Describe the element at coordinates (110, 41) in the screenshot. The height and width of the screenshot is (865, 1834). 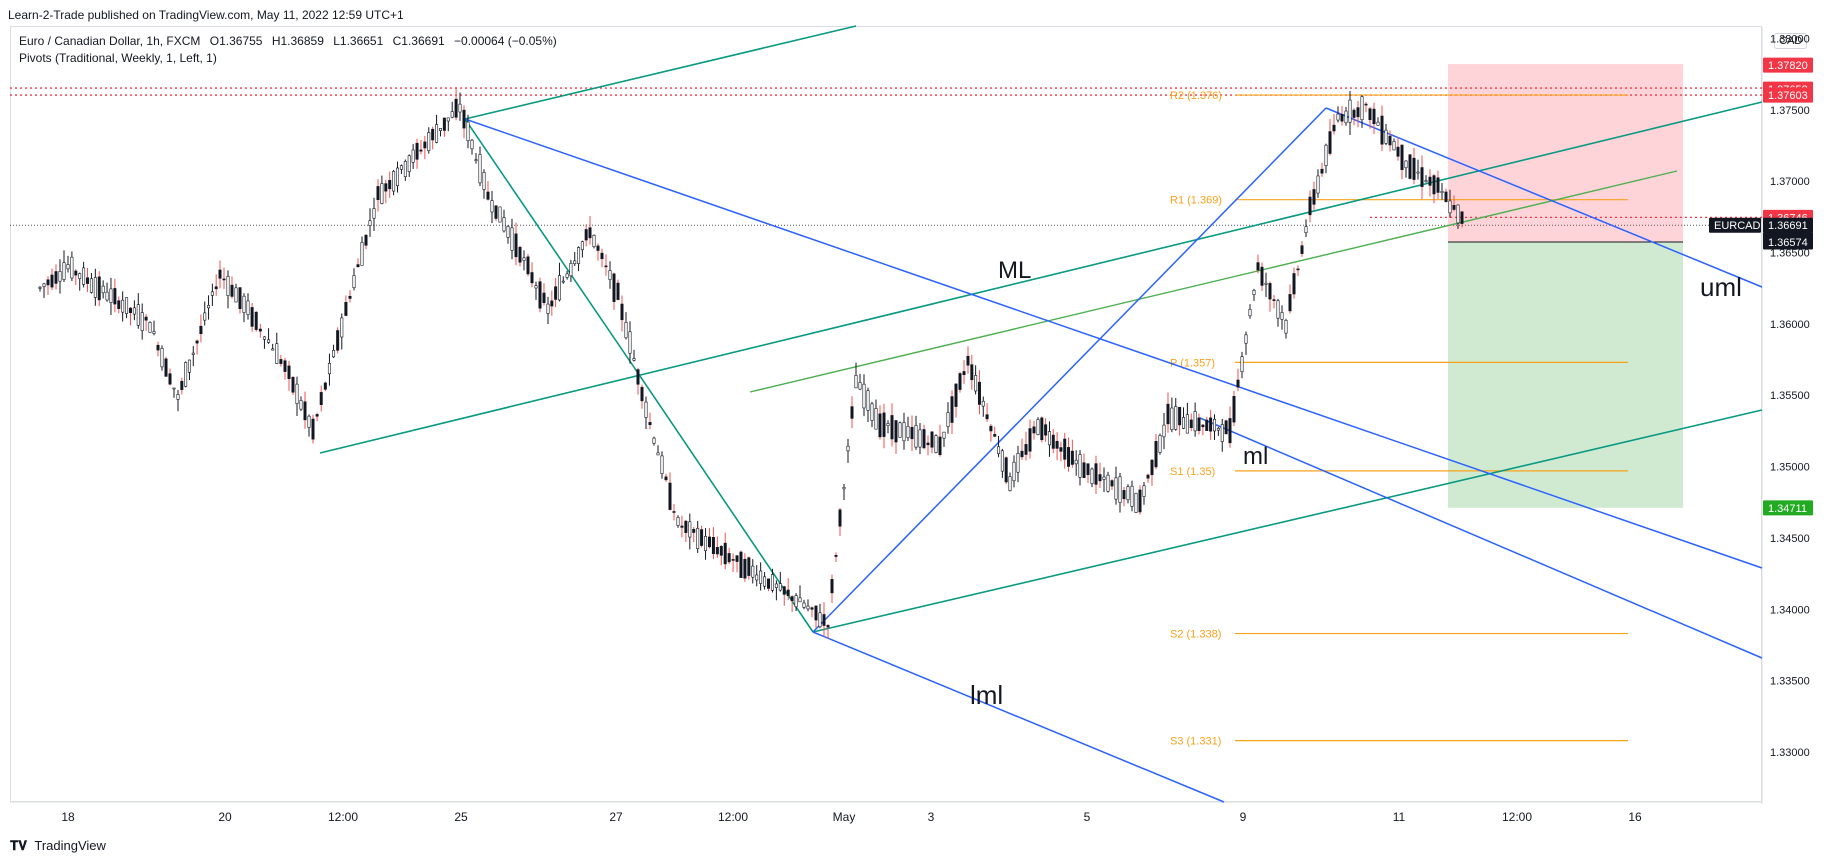
I see `symbol-title: Euro / Canadian Dollar, 1h, FXCM` at that location.